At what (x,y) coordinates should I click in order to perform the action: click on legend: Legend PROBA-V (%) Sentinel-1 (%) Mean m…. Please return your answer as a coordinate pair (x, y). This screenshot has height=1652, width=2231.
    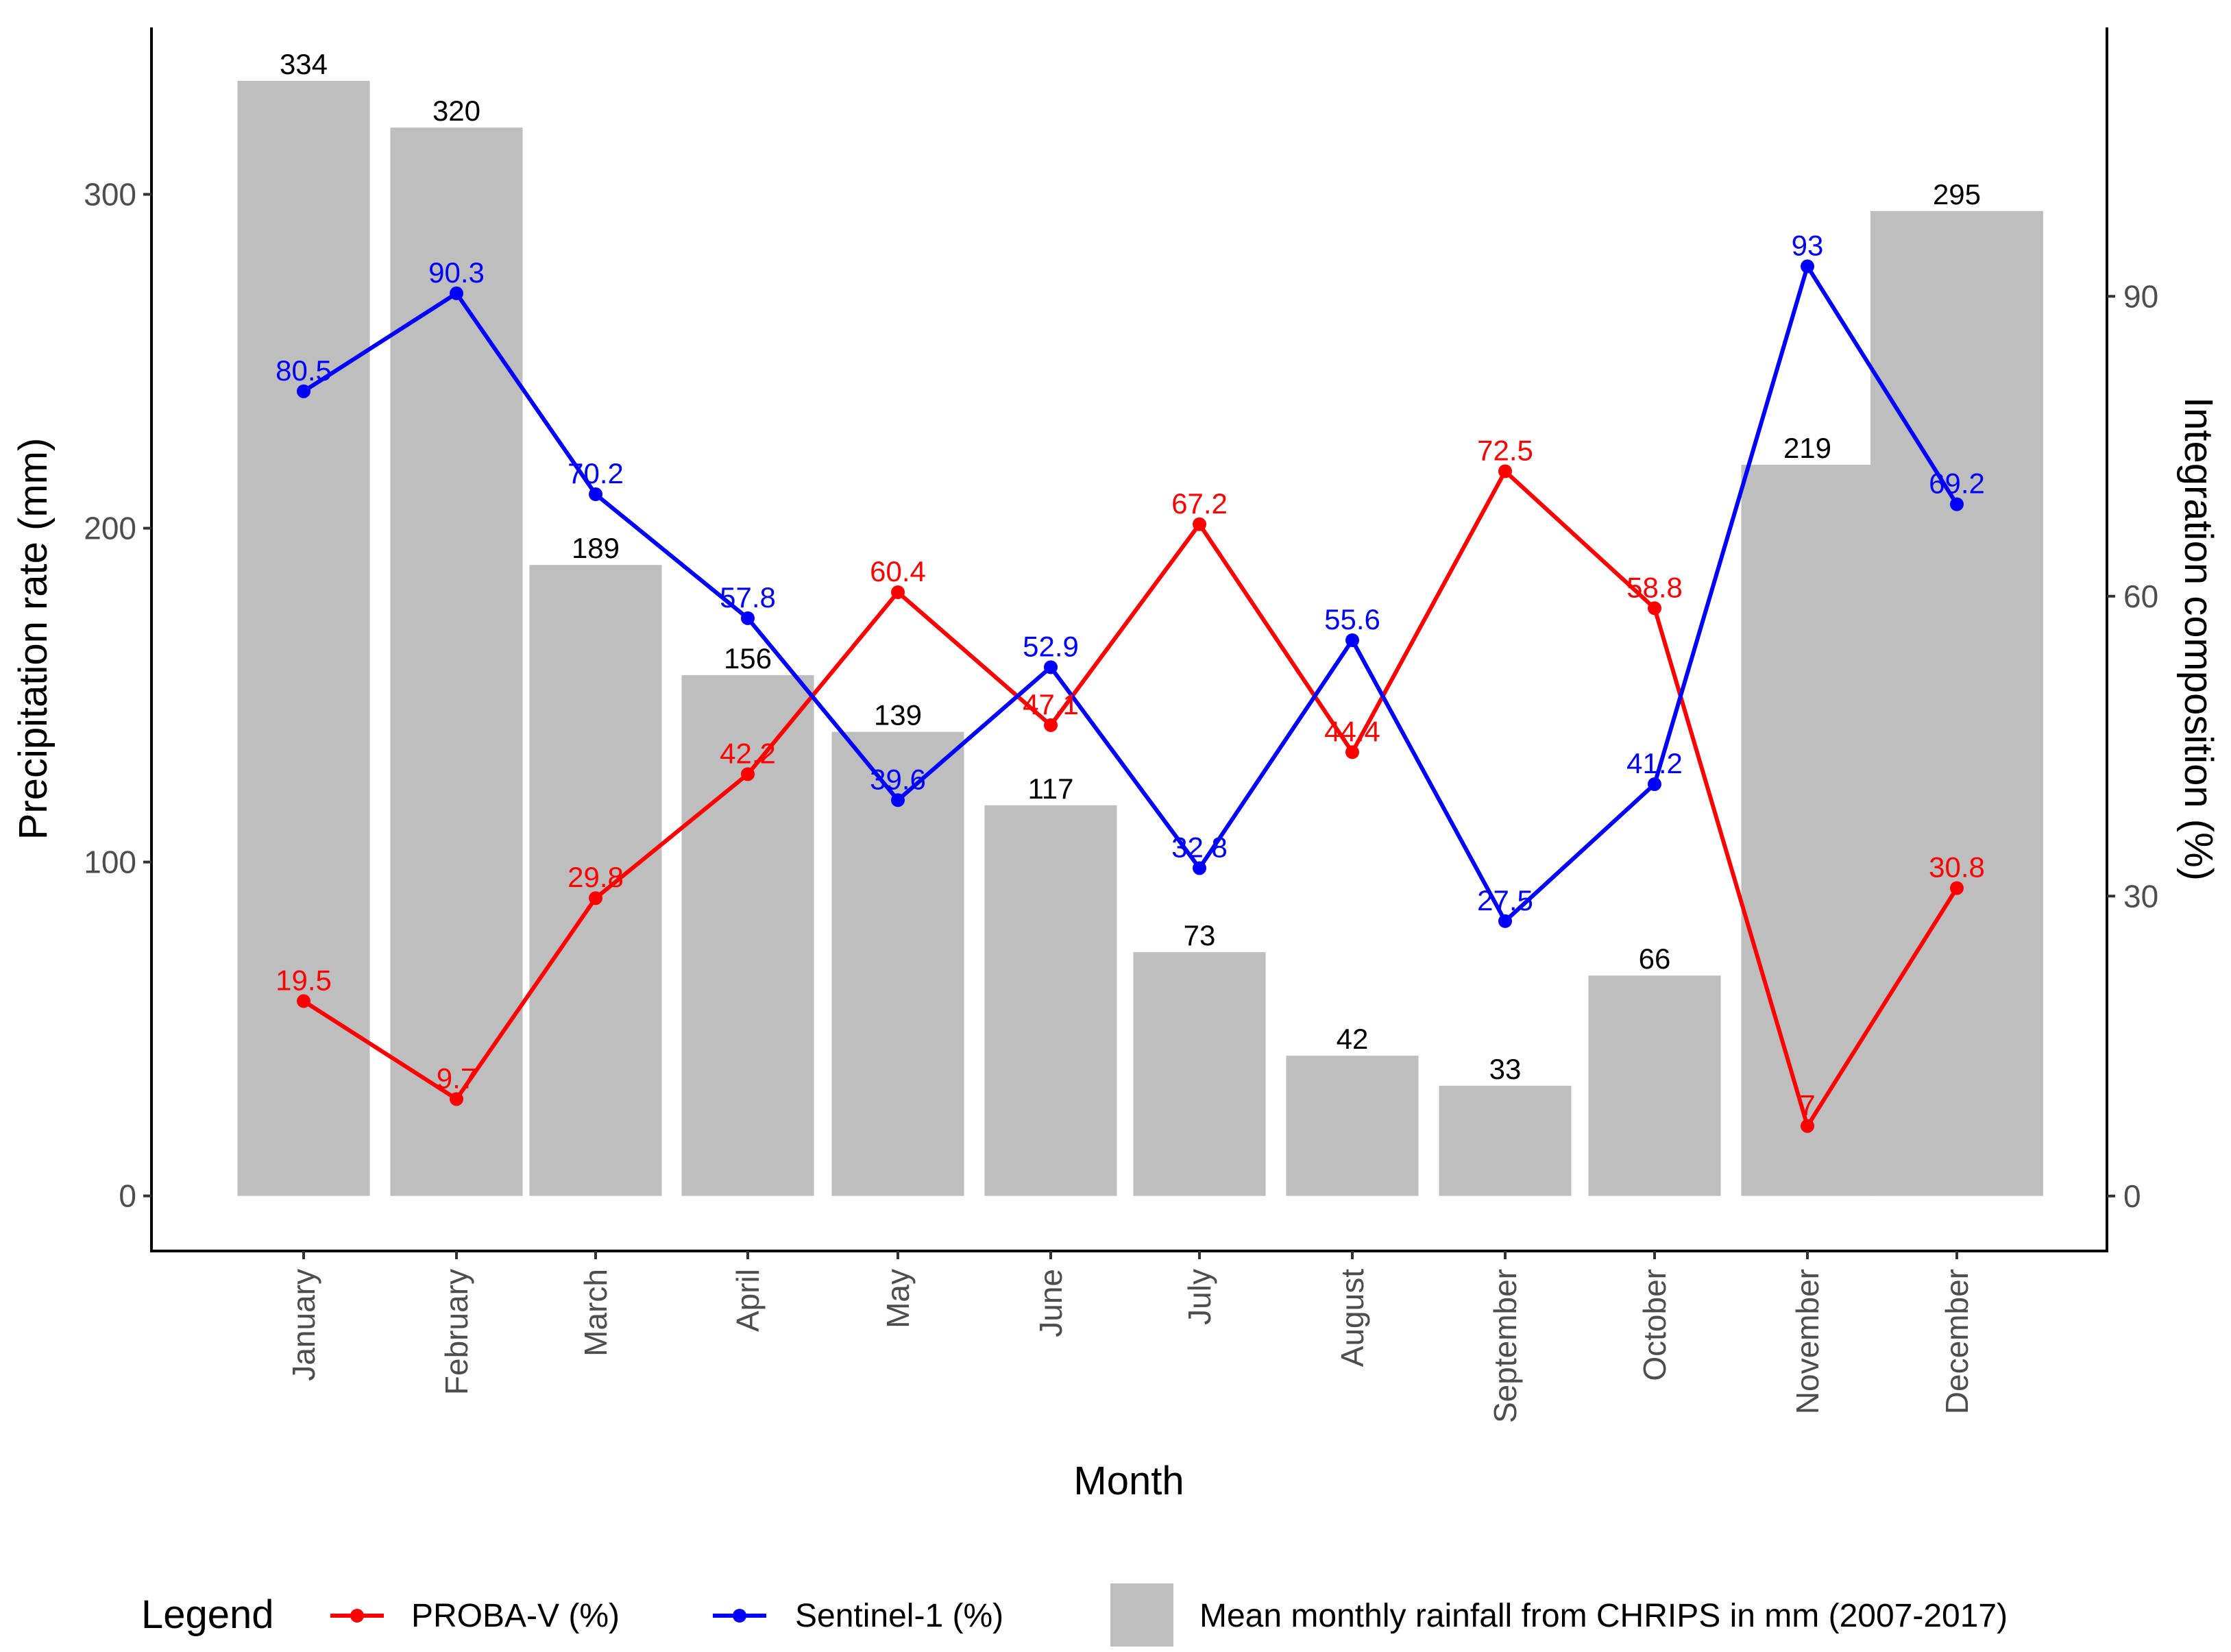
    Looking at the image, I should click on (1074, 1615).